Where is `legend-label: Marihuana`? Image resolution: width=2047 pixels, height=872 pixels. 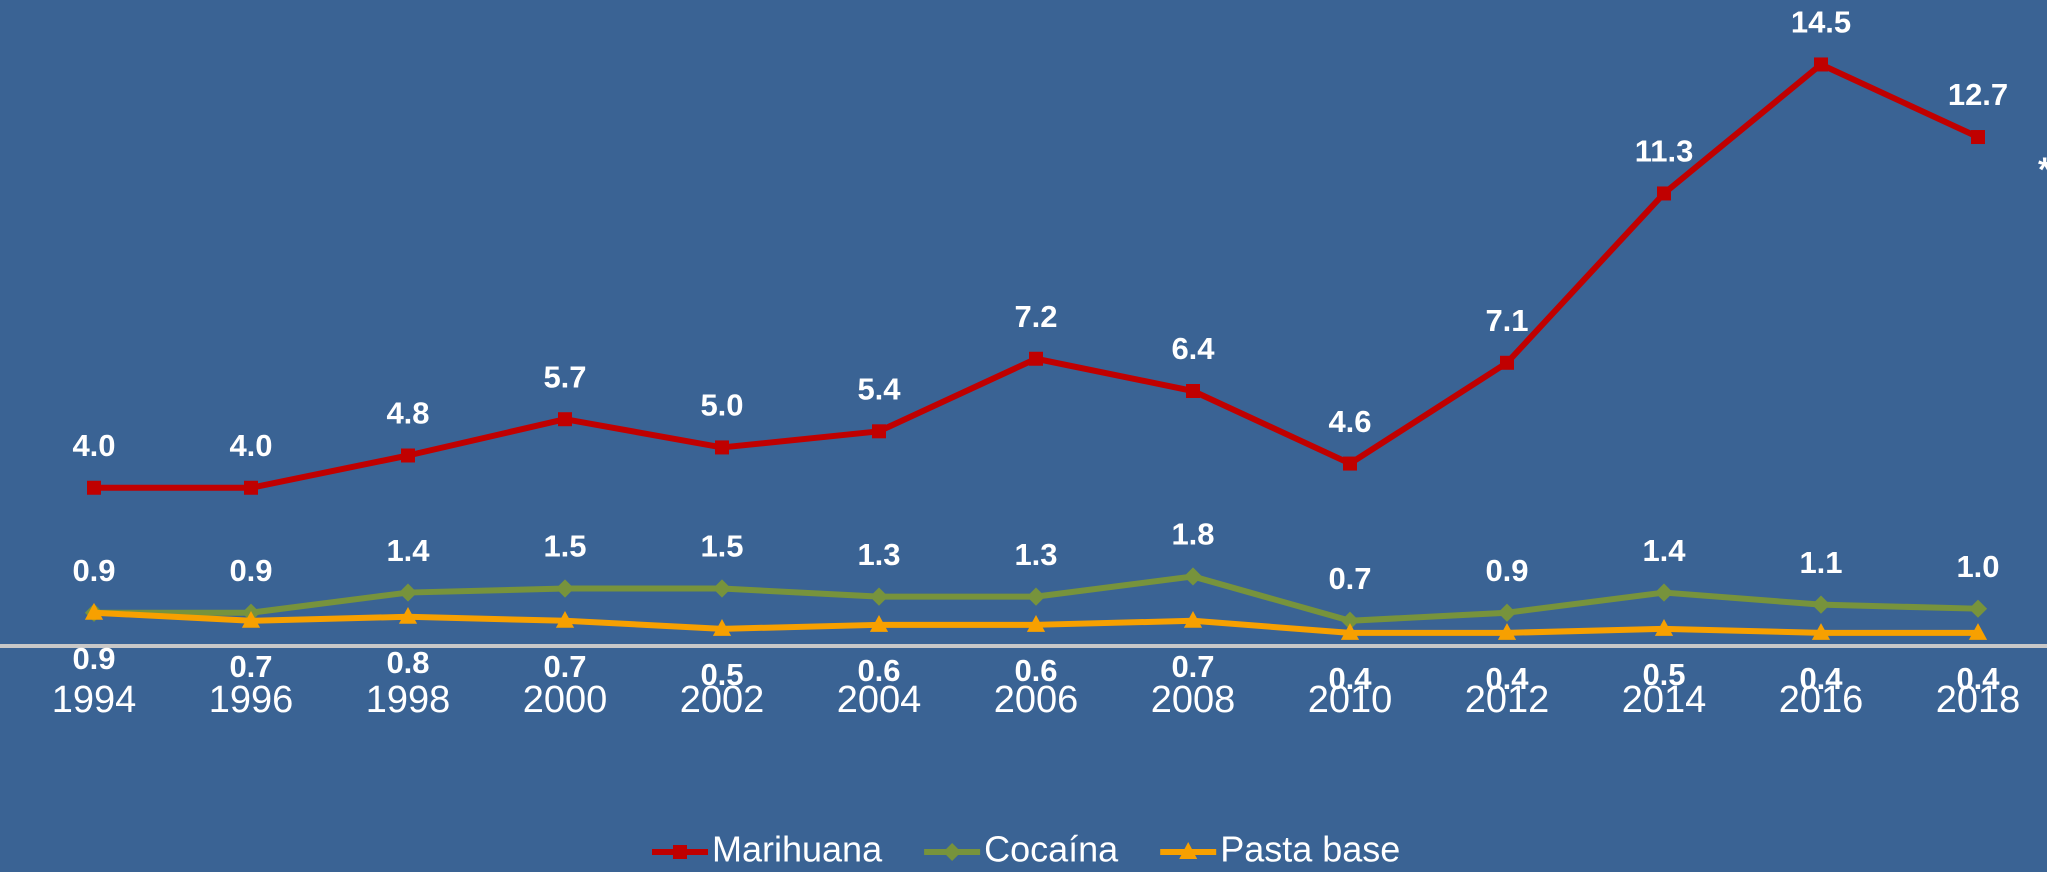
legend-label: Marihuana is located at coordinates (797, 849).